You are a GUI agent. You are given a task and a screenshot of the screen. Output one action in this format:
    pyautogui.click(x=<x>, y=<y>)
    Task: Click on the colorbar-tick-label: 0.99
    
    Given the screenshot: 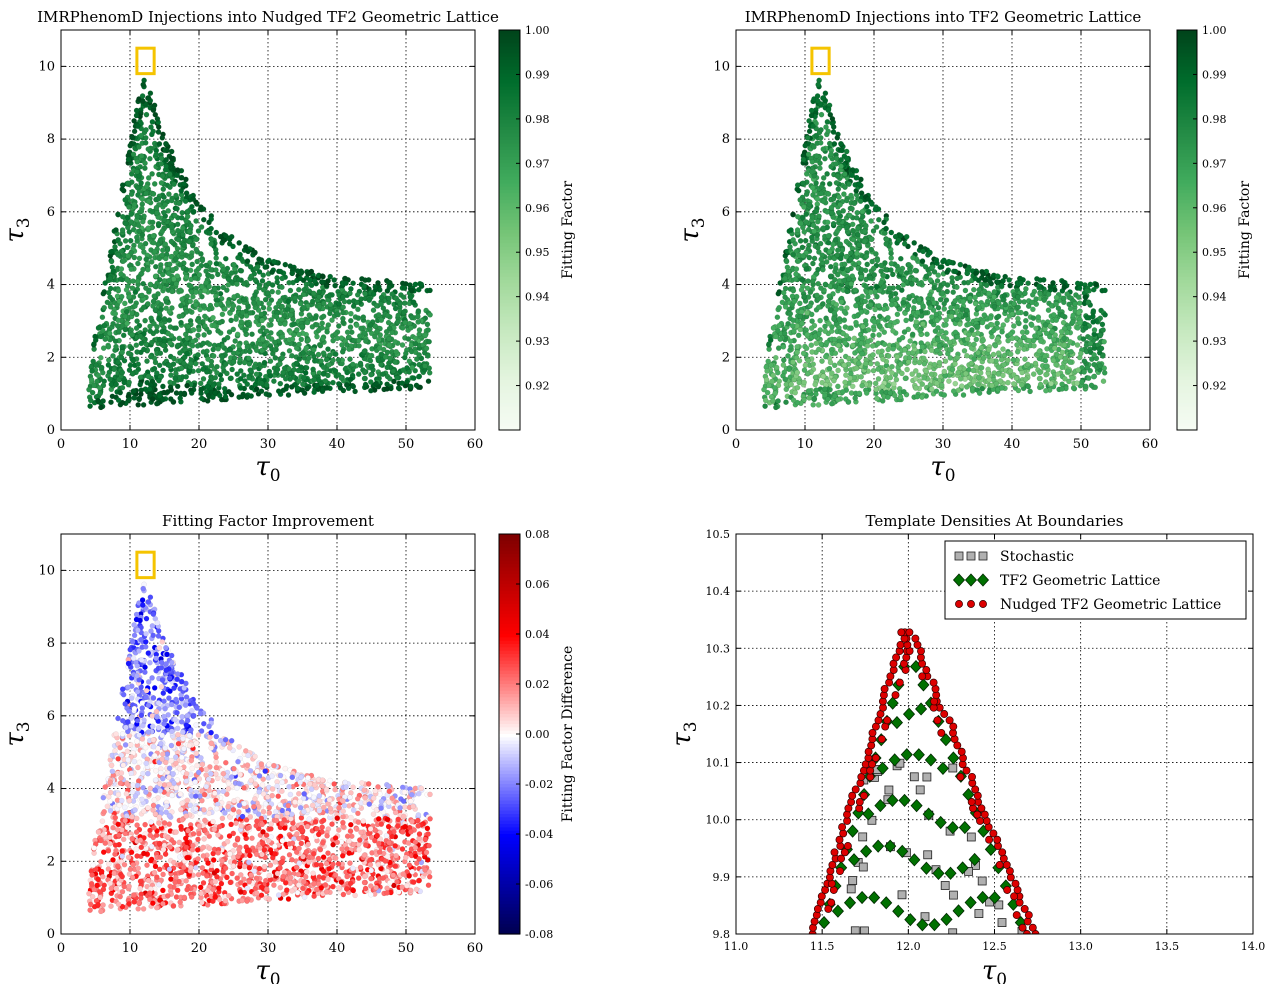 What is the action you would take?
    pyautogui.click(x=537, y=74)
    